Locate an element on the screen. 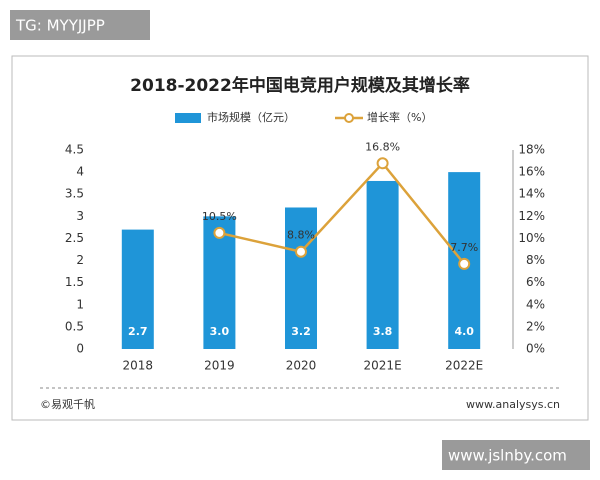  line is located at coordinates (342, 213).